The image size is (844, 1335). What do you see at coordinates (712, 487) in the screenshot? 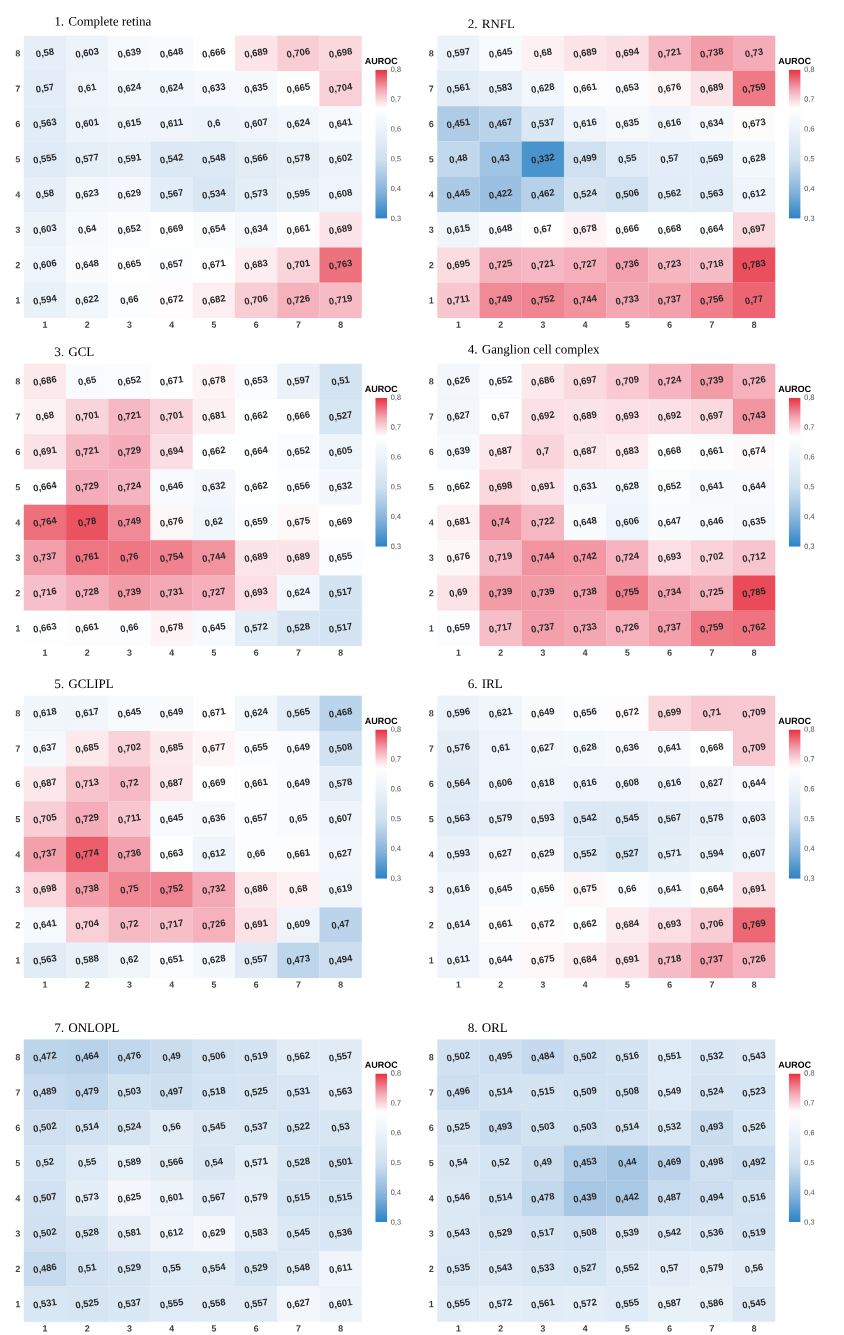
I see `data-label: 0,641` at bounding box center [712, 487].